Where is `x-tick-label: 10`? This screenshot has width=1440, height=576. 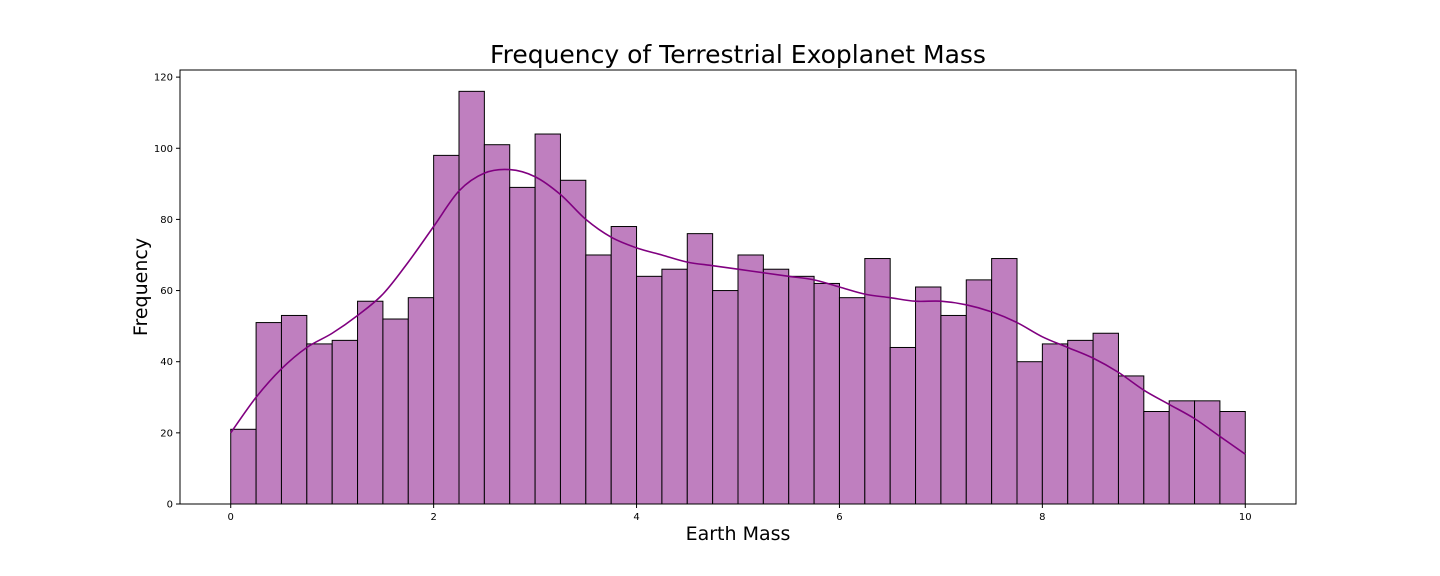 x-tick-label: 10 is located at coordinates (1245, 517).